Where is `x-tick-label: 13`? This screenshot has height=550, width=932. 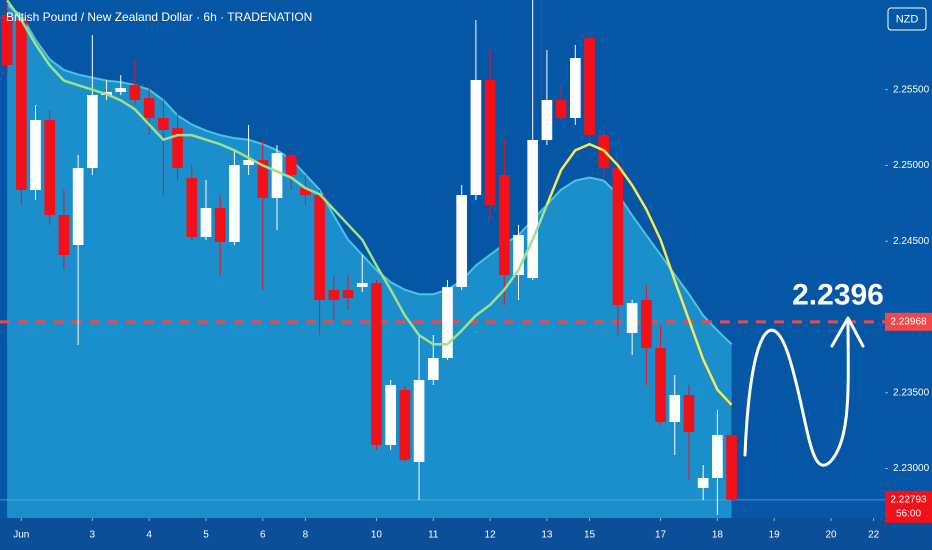
x-tick-label: 13 is located at coordinates (547, 535).